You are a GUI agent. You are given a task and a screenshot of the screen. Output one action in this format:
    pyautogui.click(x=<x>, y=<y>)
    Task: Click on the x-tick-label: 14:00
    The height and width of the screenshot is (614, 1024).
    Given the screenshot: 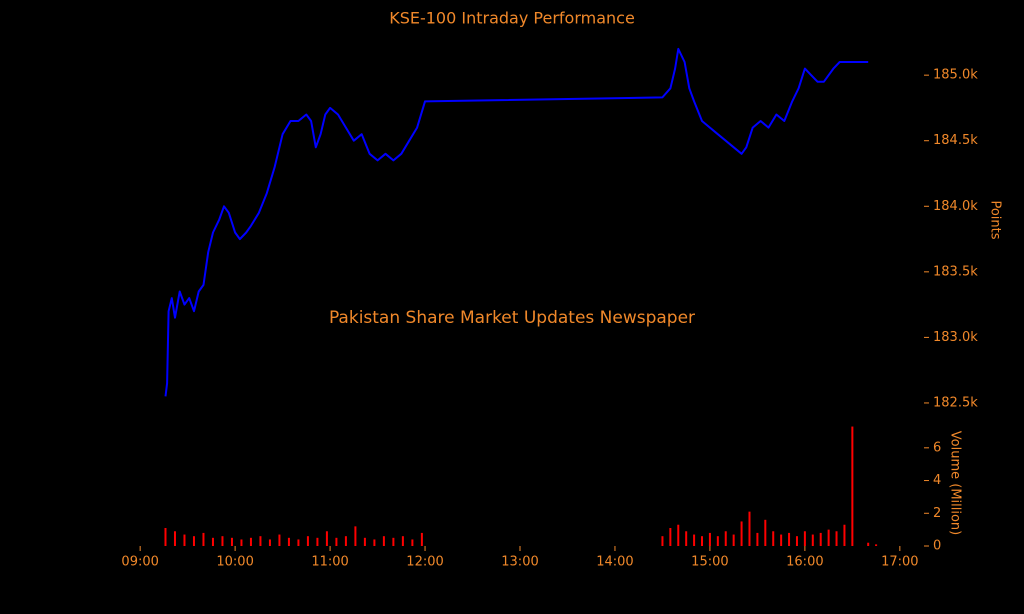 What is the action you would take?
    pyautogui.click(x=614, y=562)
    